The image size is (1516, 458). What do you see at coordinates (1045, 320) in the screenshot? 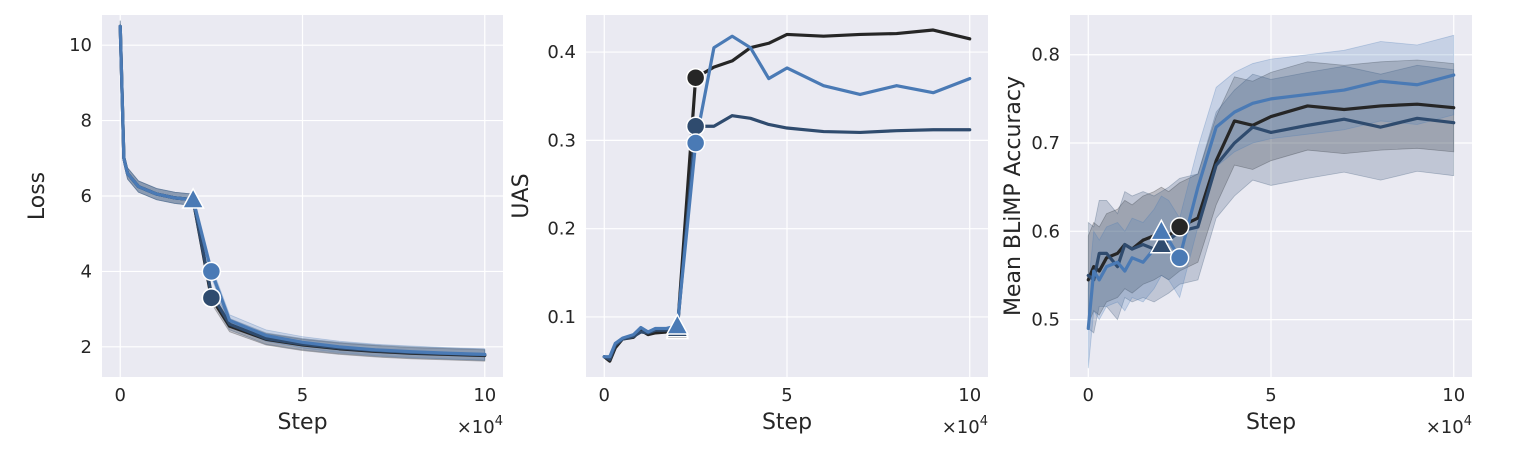
I see `panel-3-ytick-label: 0.5` at bounding box center [1045, 320].